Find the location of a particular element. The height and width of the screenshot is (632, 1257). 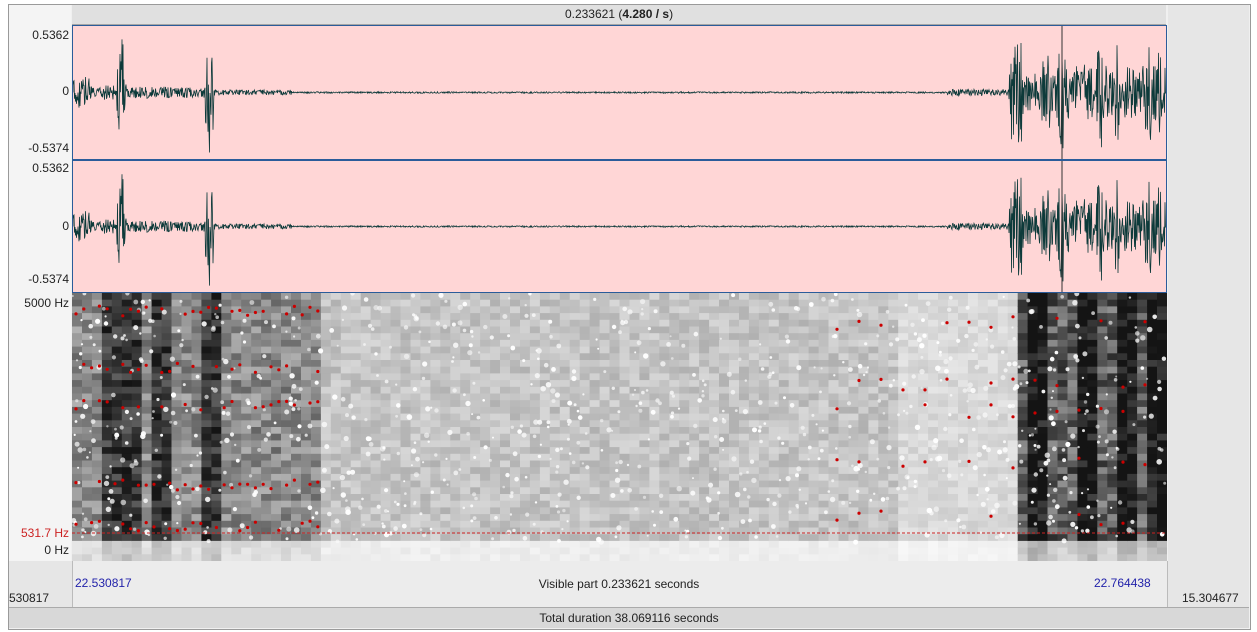

spectrogram-bottom-label: 0 Hz is located at coordinates (56, 550).